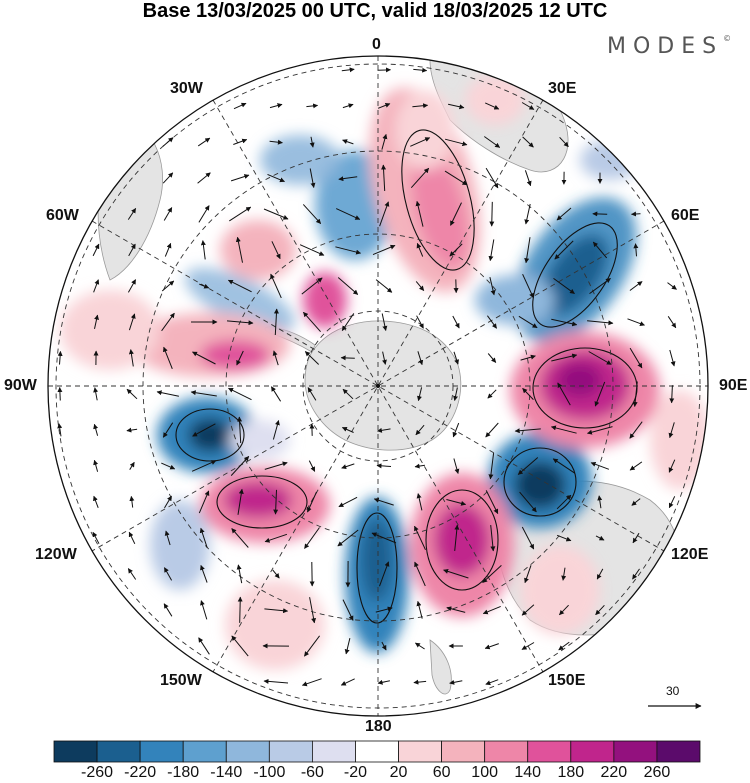  What do you see at coordinates (657, 772) in the screenshot?
I see `colorbar-tick-label: 260` at bounding box center [657, 772].